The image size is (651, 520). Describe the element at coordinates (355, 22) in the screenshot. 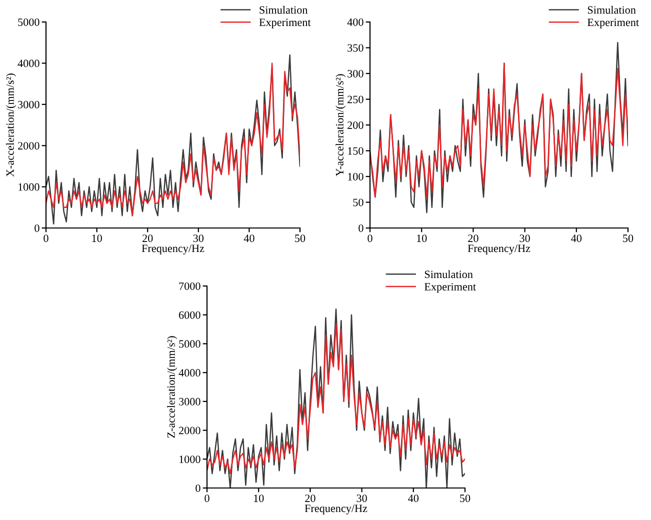

I see `y-tick-label: 400` at that location.